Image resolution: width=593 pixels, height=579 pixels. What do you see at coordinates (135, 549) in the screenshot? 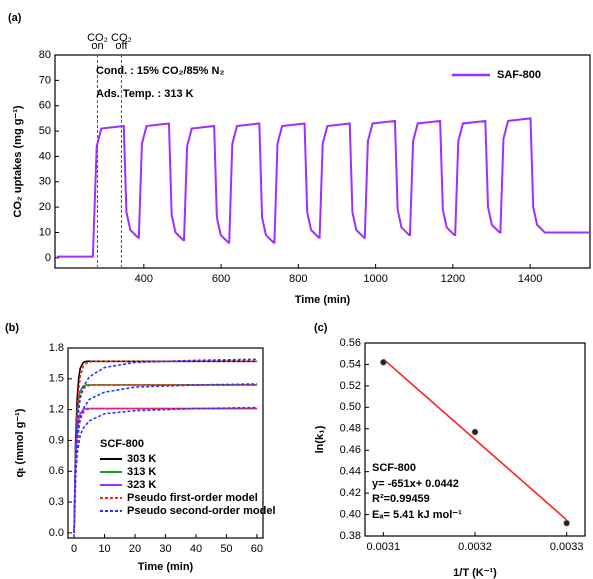
I see `x-tick-label: 20` at bounding box center [135, 549].